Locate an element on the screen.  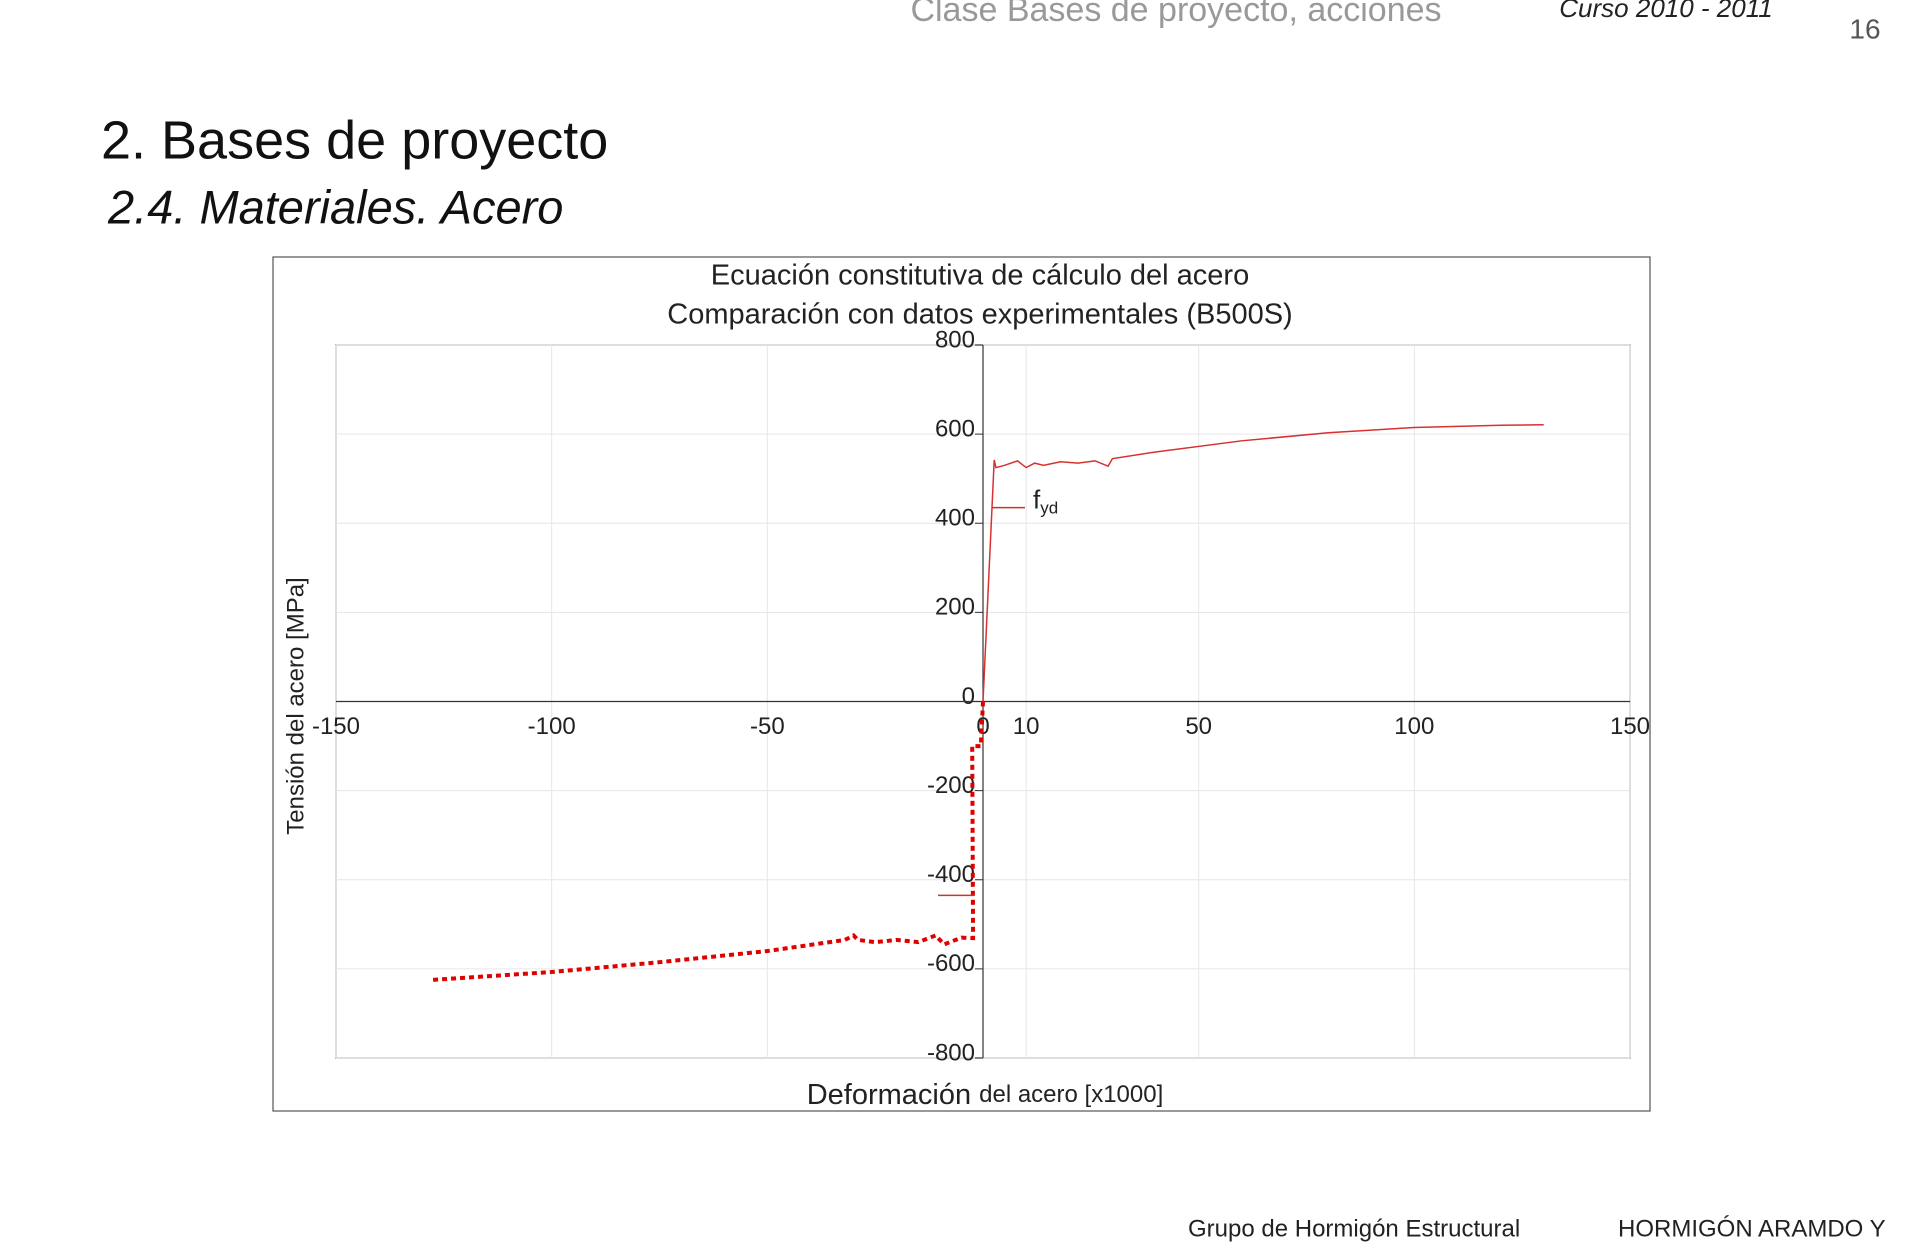
x-tick-label: 10 is located at coordinates (1026, 726).